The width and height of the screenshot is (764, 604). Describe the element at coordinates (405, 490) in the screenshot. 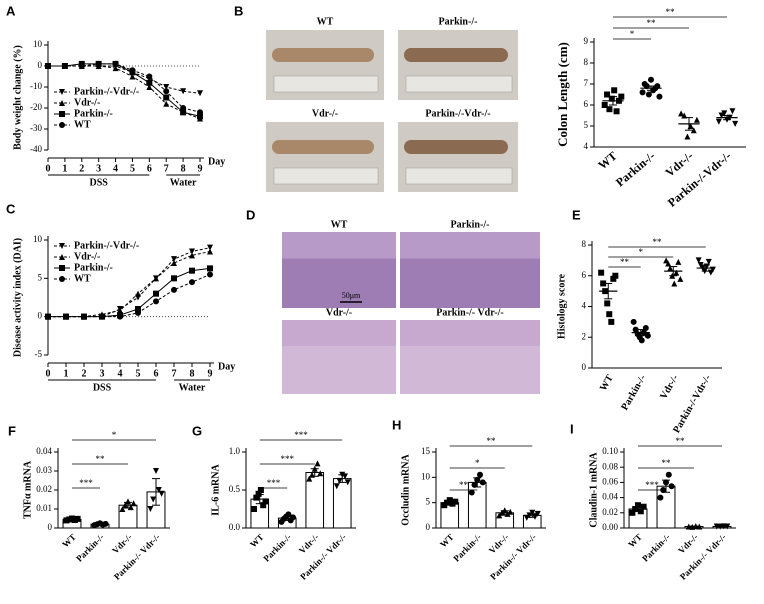

I see `y-axis-label: Occludin mRNA` at that location.